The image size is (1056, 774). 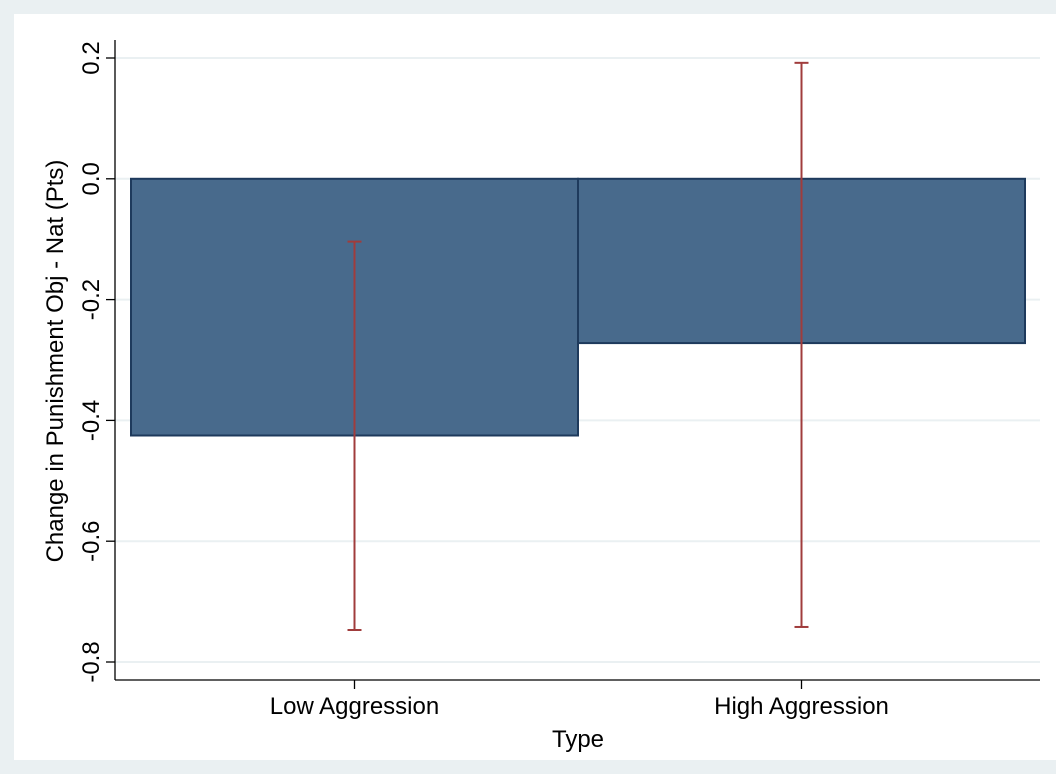 I want to click on x-axis-title: Type, so click(x=578, y=739).